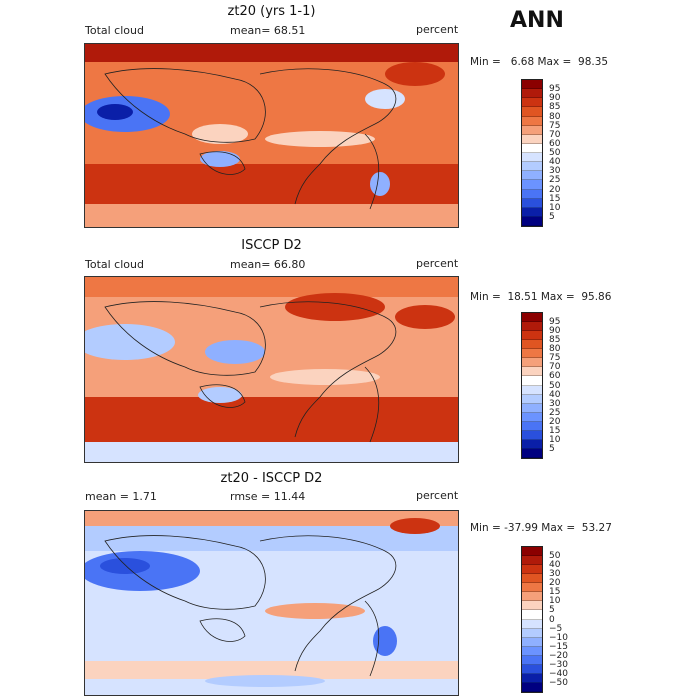 This screenshot has height=700, width=700. Describe the element at coordinates (541, 297) in the screenshot. I see `panel-2-minmax: Min = 18.51 Max = 95.86` at that location.